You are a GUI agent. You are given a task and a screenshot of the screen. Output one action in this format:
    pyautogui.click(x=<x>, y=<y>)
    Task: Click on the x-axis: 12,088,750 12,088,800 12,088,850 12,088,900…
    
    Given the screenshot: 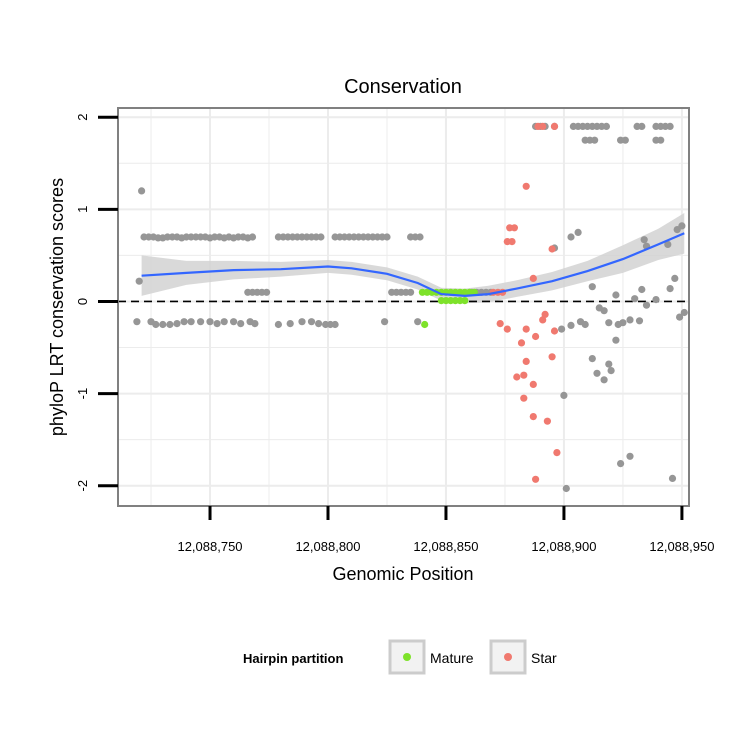 What is the action you would take?
    pyautogui.click(x=445, y=530)
    